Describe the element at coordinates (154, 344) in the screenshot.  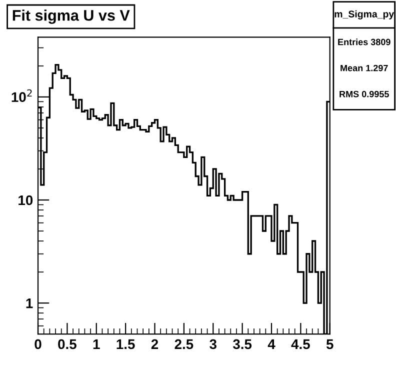
I see `x-tick-label: 2` at that location.